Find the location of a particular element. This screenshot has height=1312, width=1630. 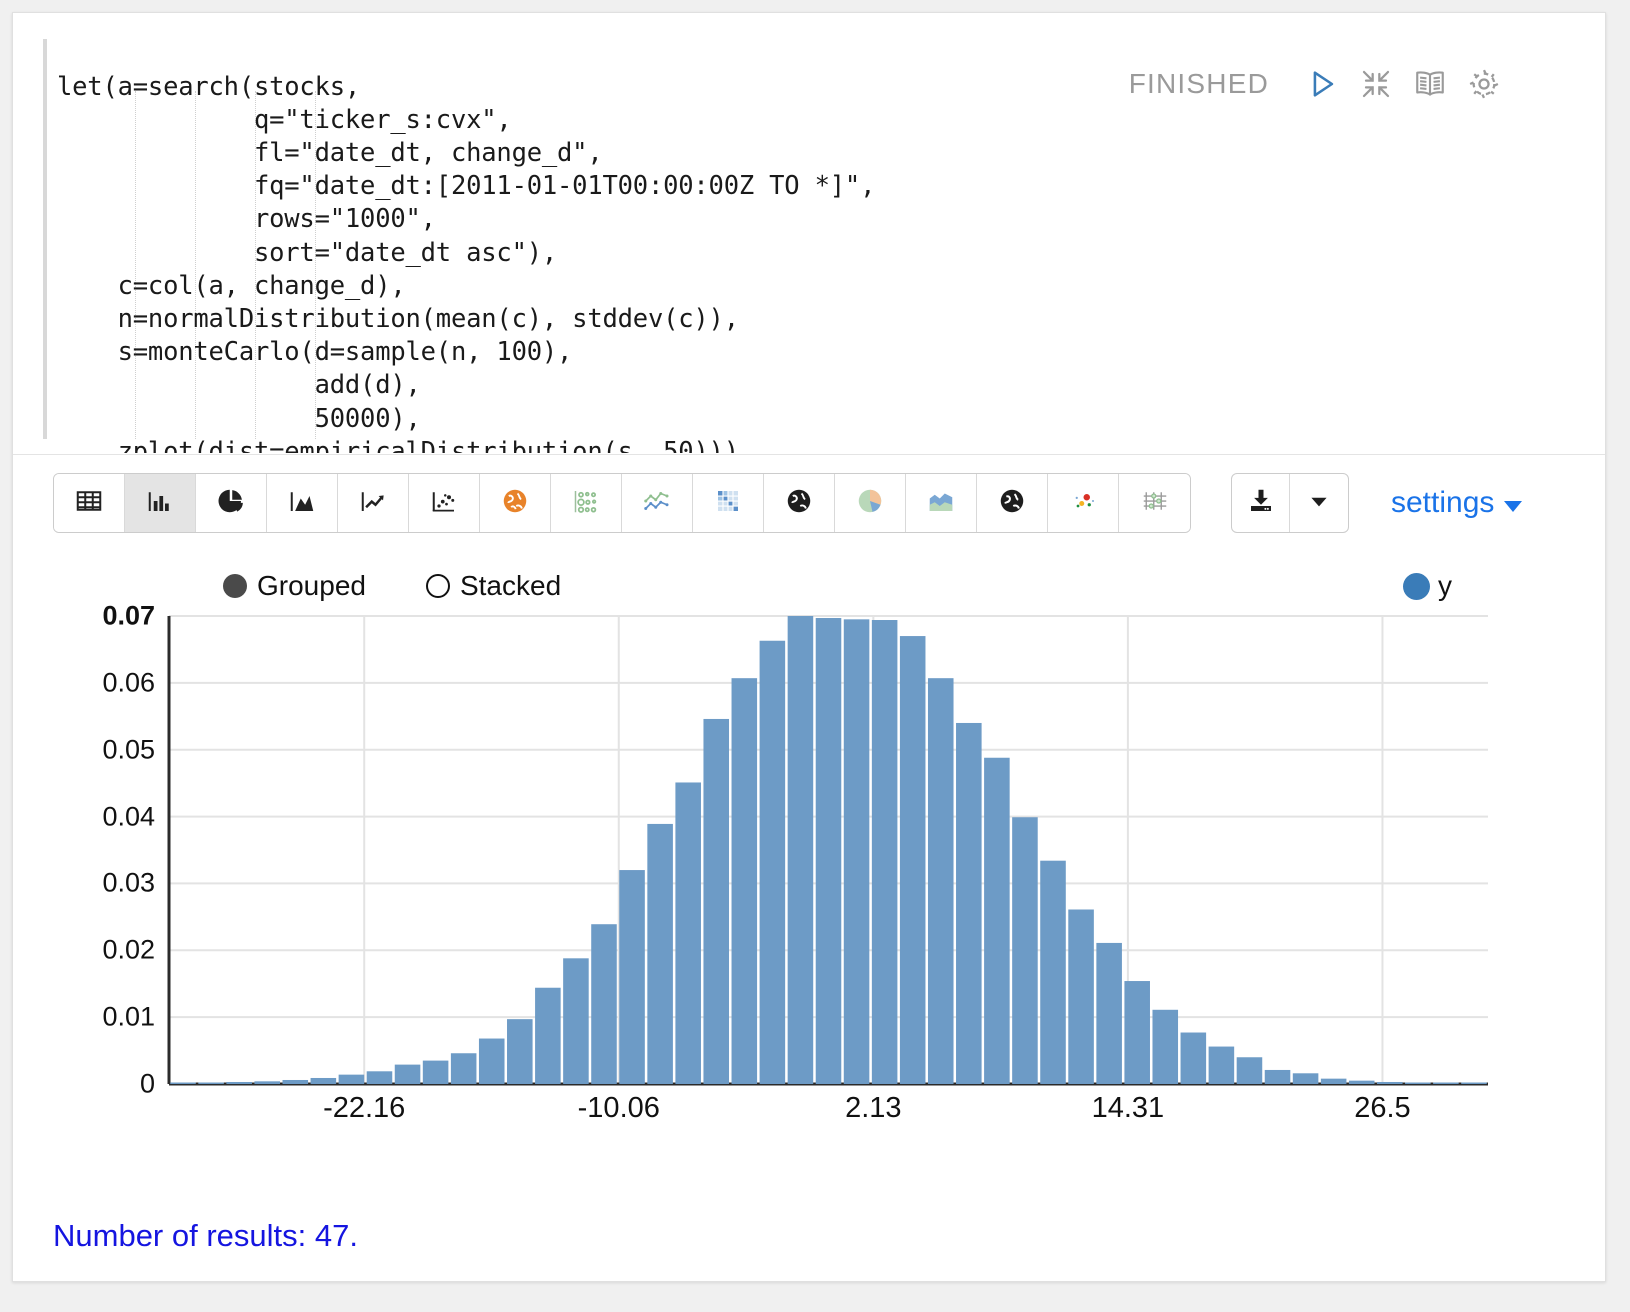

settings-toggle: settings is located at coordinates (1457, 503).